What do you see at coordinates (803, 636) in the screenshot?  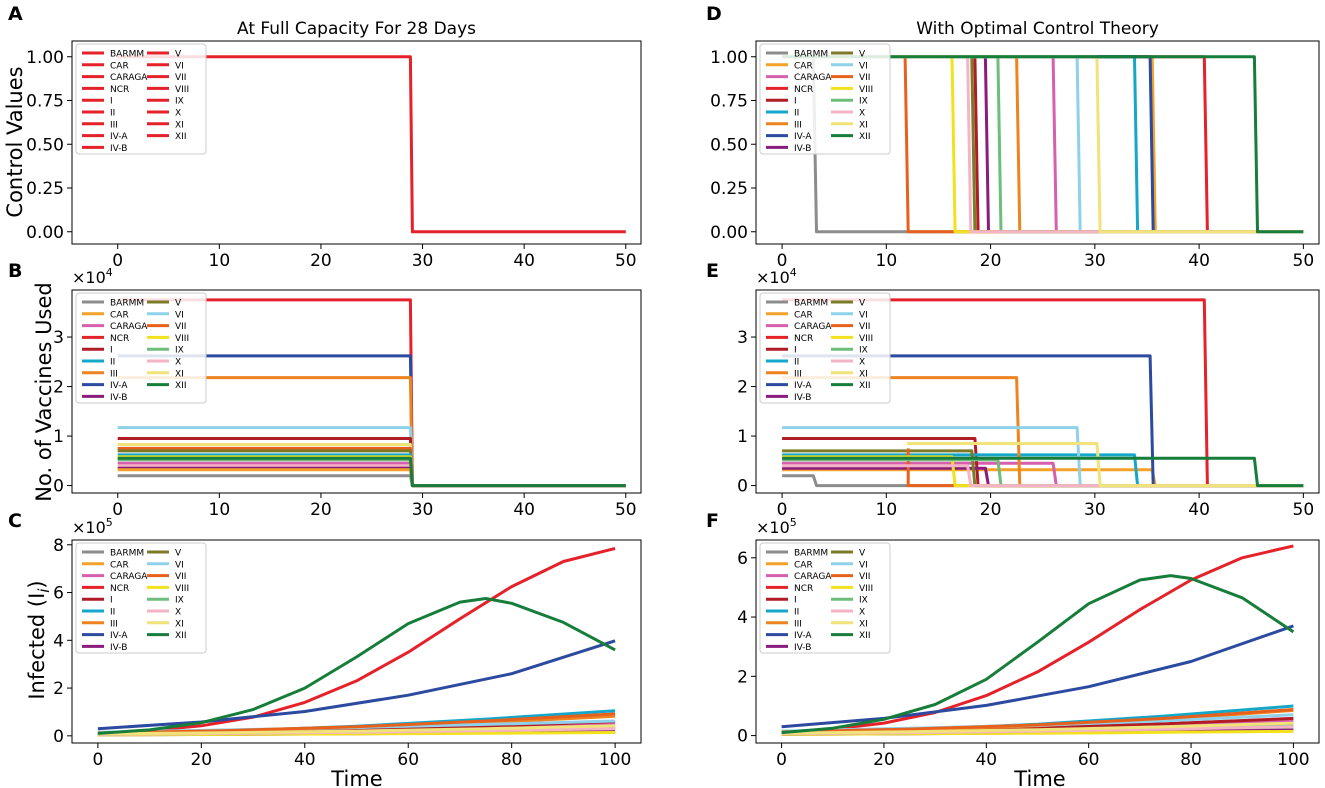 I see `legend-label: IV-A` at bounding box center [803, 636].